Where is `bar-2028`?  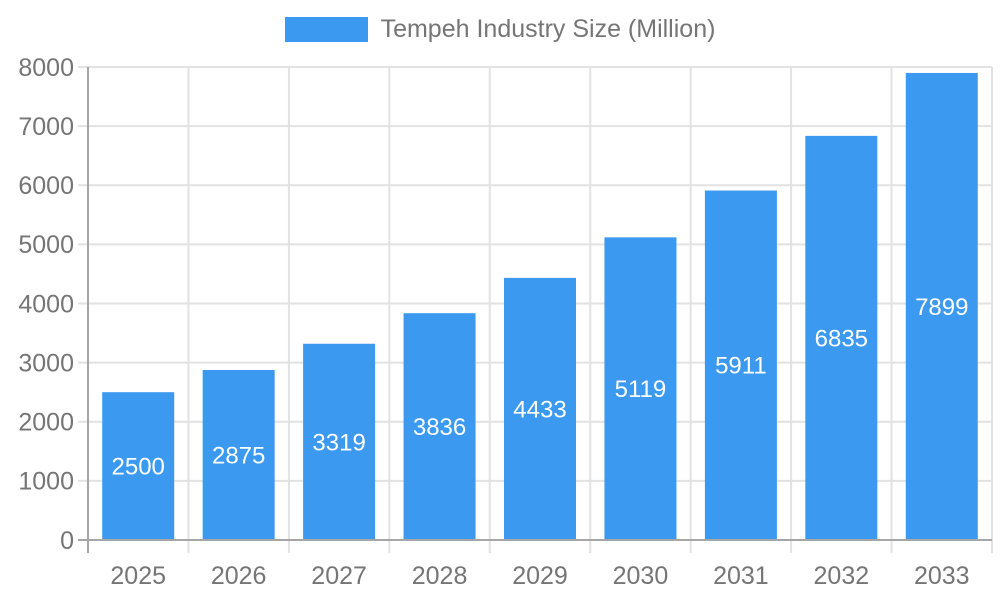
bar-2028 is located at coordinates (439, 426).